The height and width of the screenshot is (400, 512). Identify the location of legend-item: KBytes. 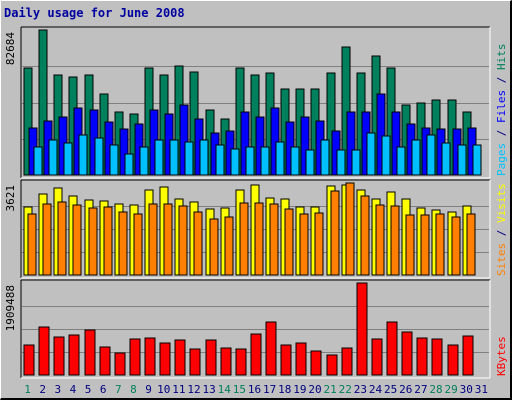
(501, 356).